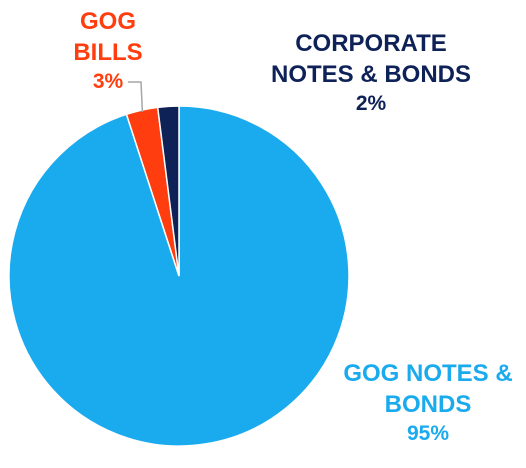 Image resolution: width=526 pixels, height=468 pixels. I want to click on gog-bills-percent-label: 3%, so click(108, 82).